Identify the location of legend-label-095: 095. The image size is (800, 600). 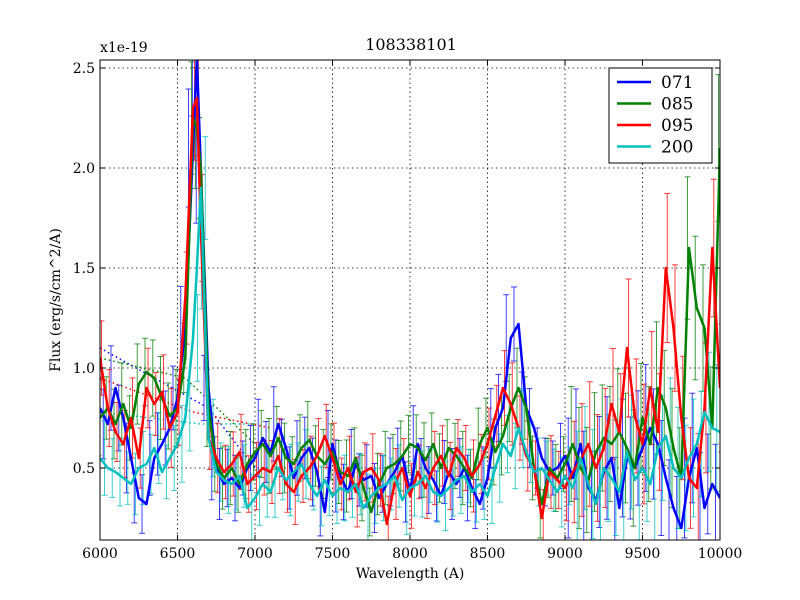
(677, 126).